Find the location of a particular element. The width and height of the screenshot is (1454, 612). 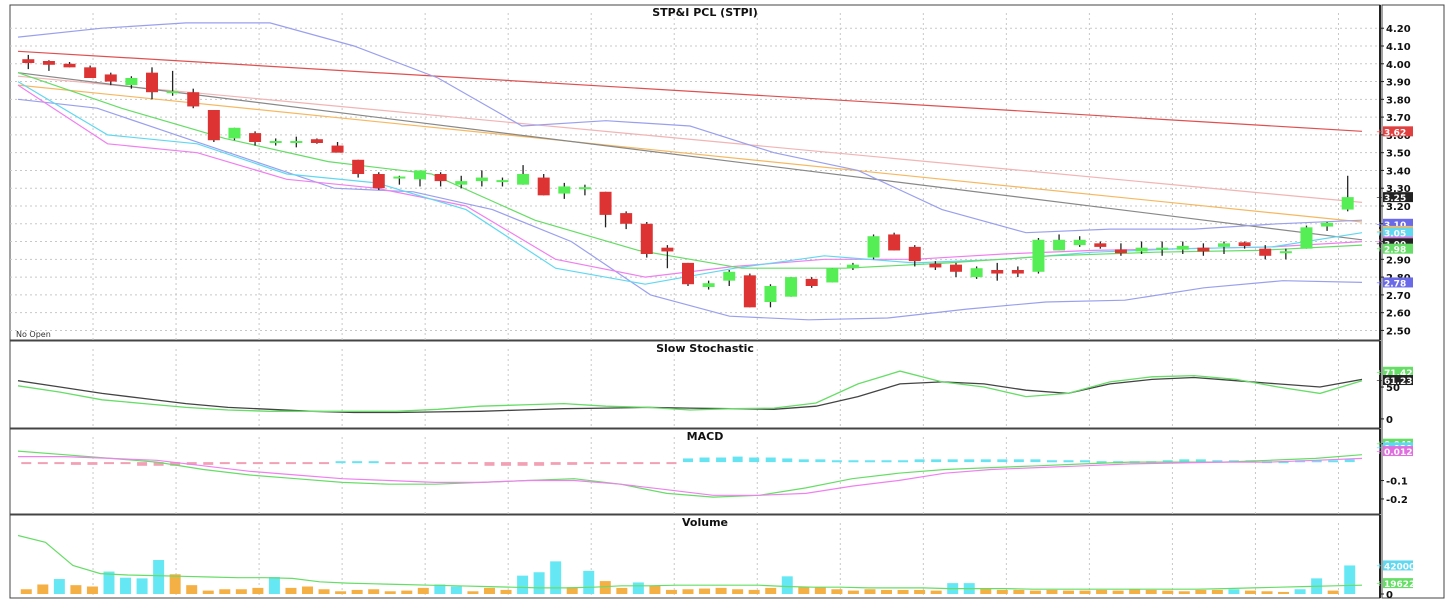

y-tick-label: 4.10 is located at coordinates (1398, 47).